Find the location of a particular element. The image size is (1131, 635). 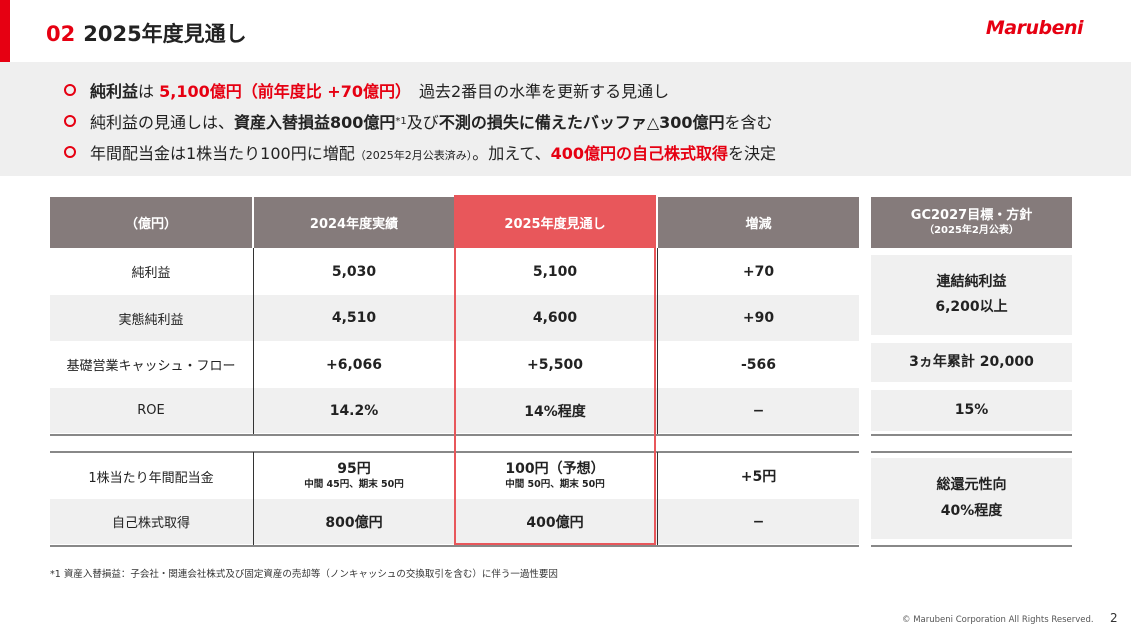

dividend-value: 100円（予想） is located at coordinates (555, 469).